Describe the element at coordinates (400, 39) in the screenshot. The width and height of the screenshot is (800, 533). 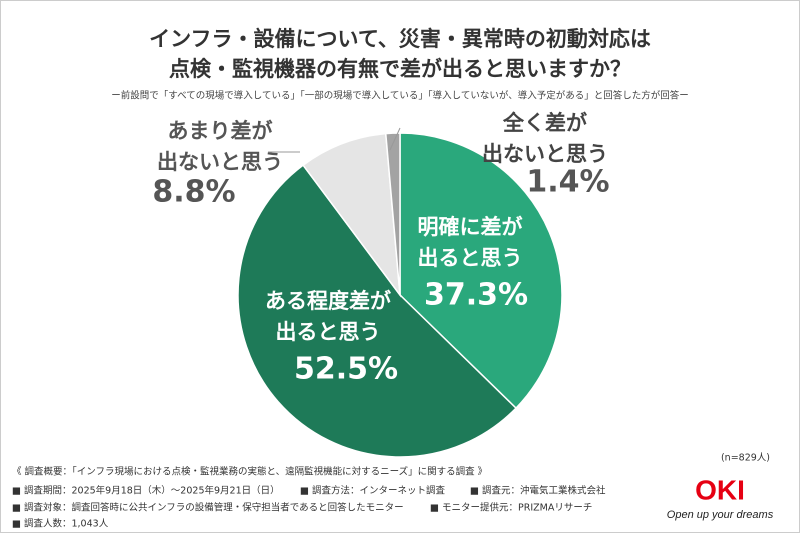
I see `chart-title: インフラ・設備について、災害・異常時の初動対応は` at that location.